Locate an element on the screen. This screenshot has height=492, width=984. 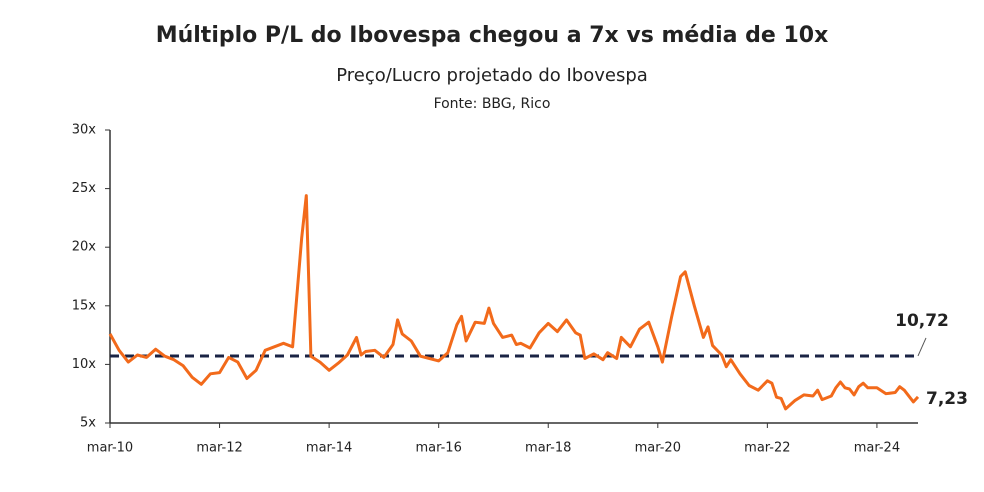
y-tick-label: 10x is located at coordinates (84, 364).